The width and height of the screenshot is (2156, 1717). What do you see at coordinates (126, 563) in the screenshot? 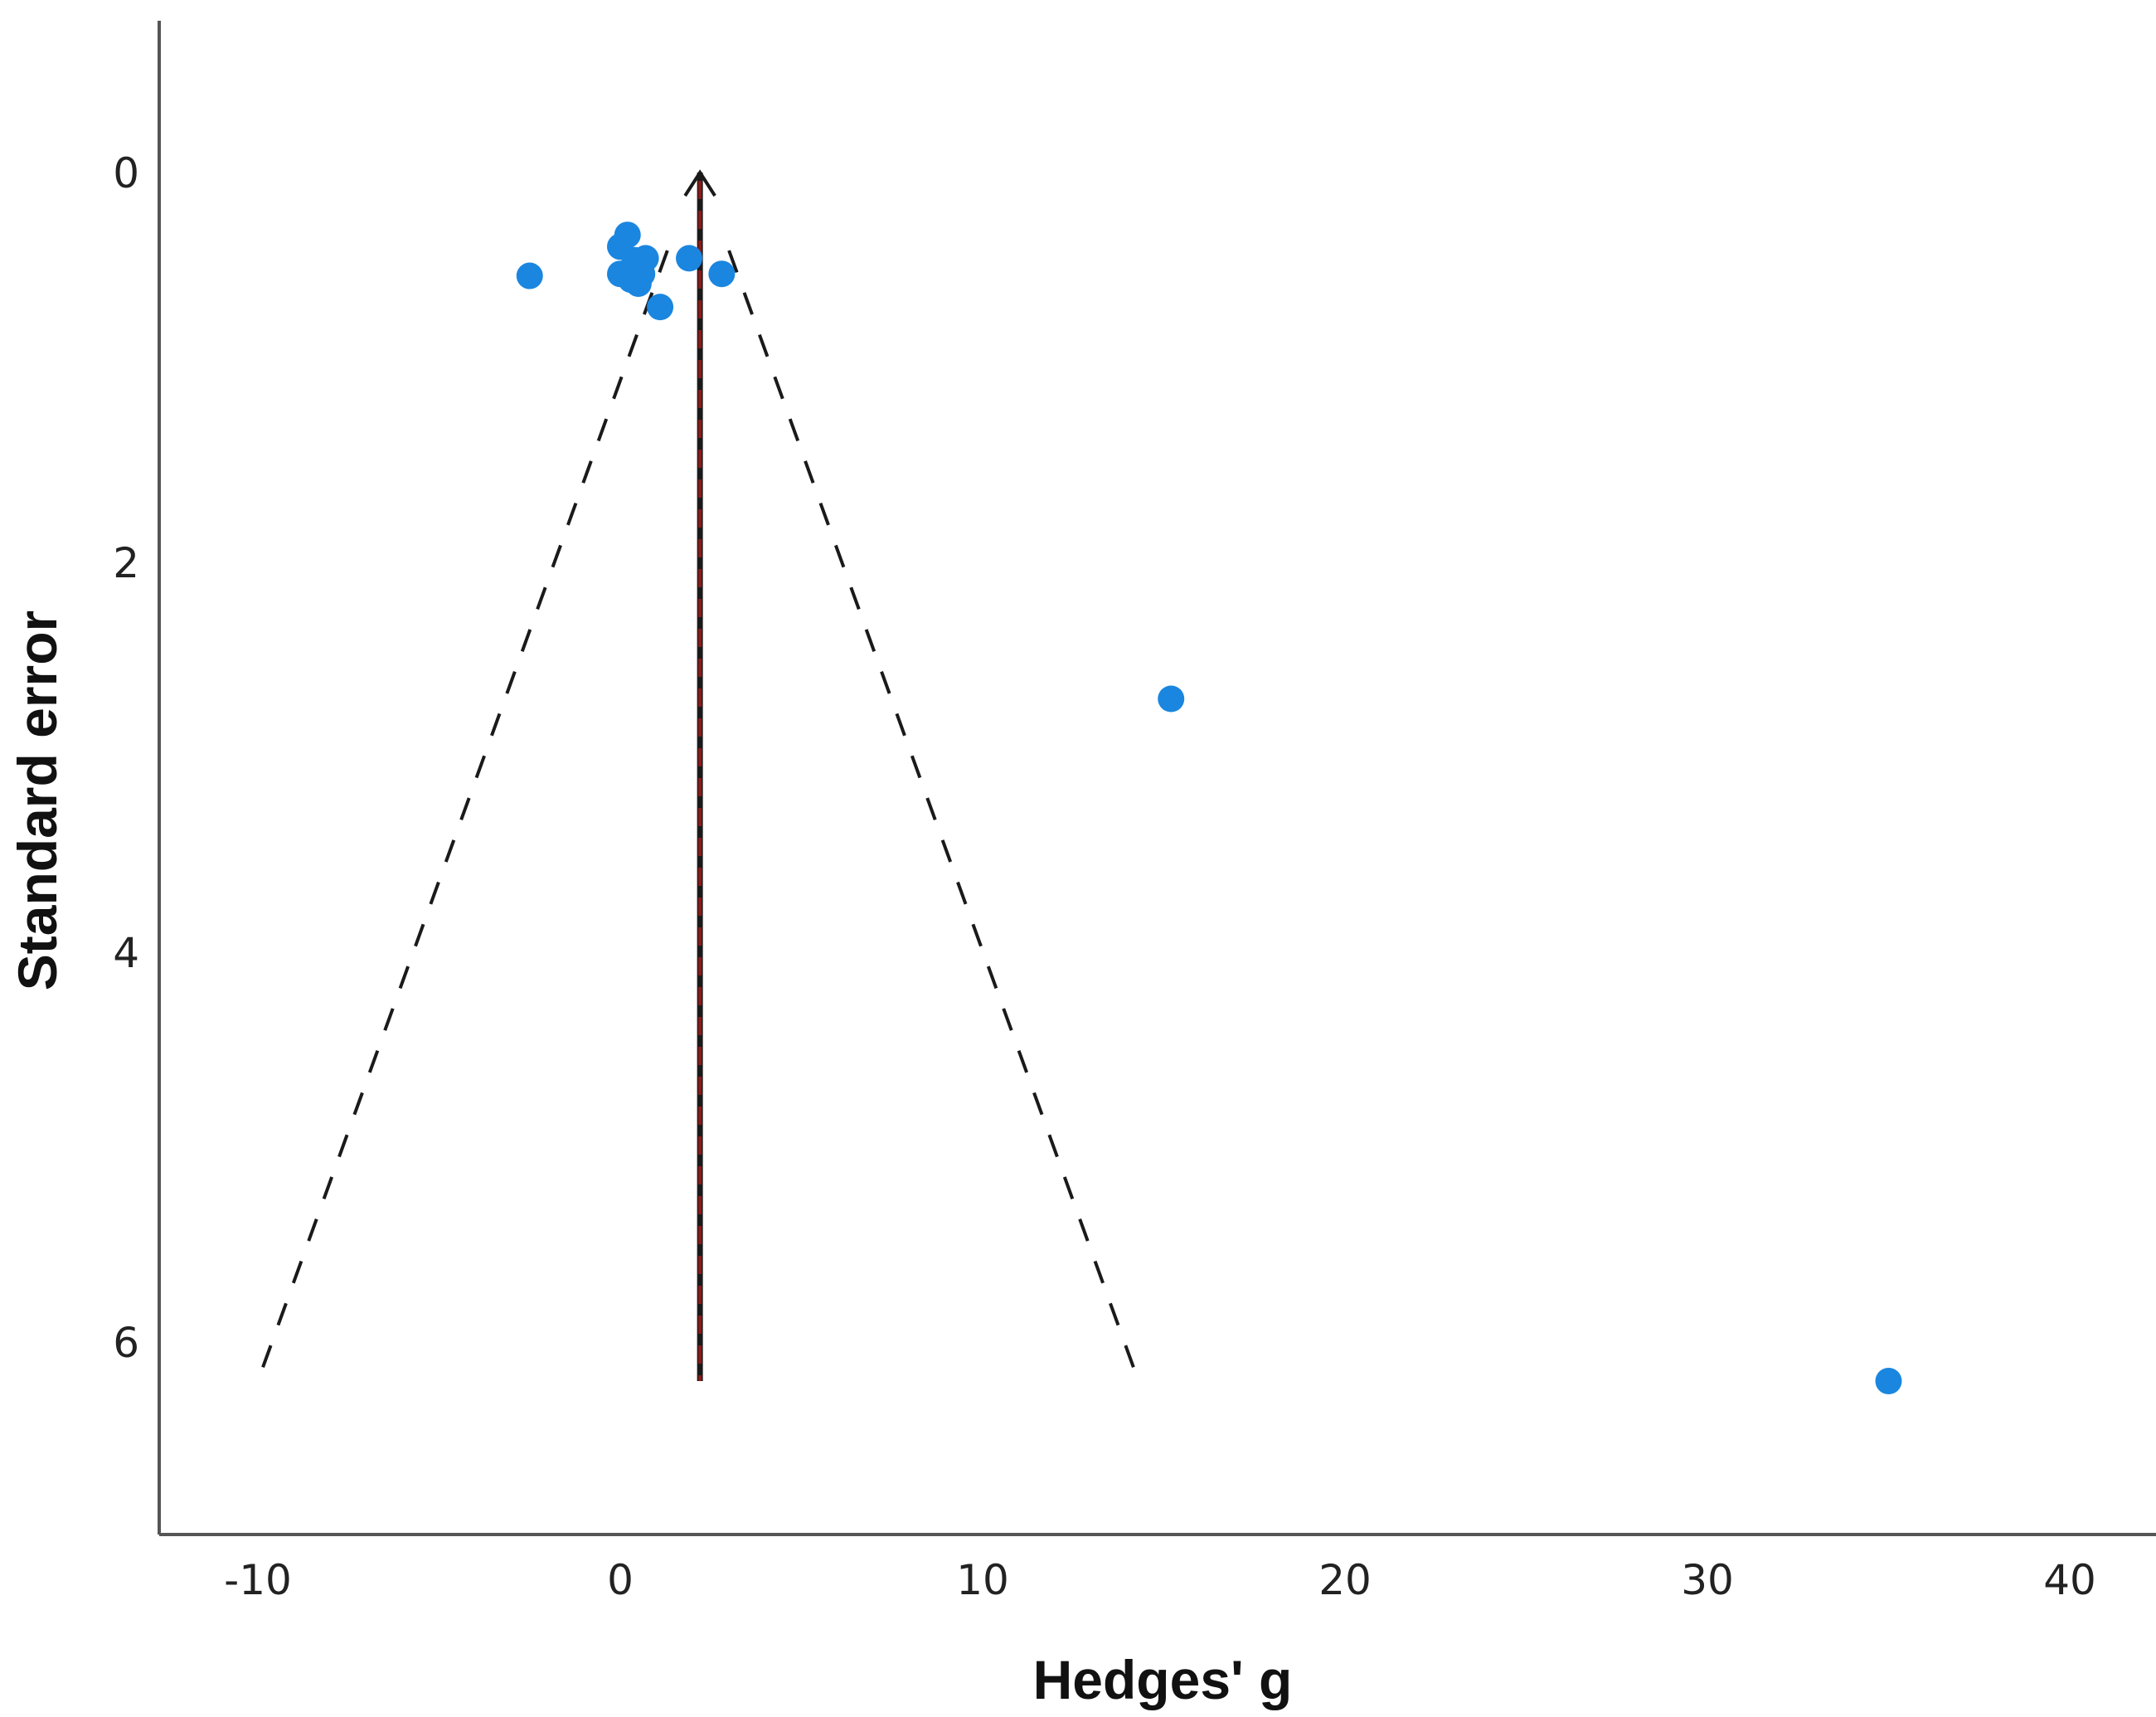
I see `y-tick-label: 2` at bounding box center [126, 563].